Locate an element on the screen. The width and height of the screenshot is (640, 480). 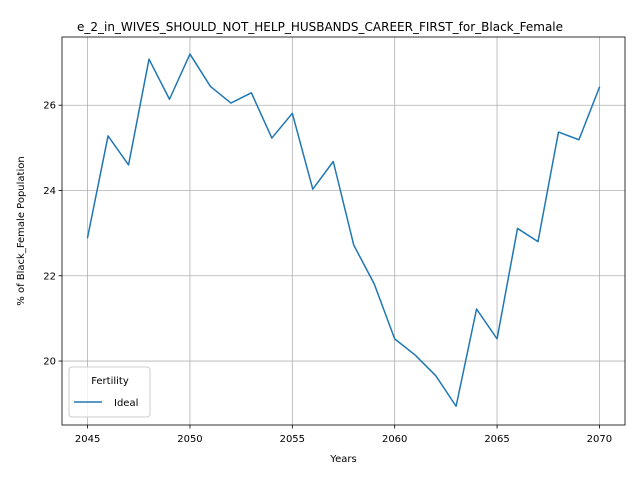
x-tick-label: 2070 is located at coordinates (599, 439).